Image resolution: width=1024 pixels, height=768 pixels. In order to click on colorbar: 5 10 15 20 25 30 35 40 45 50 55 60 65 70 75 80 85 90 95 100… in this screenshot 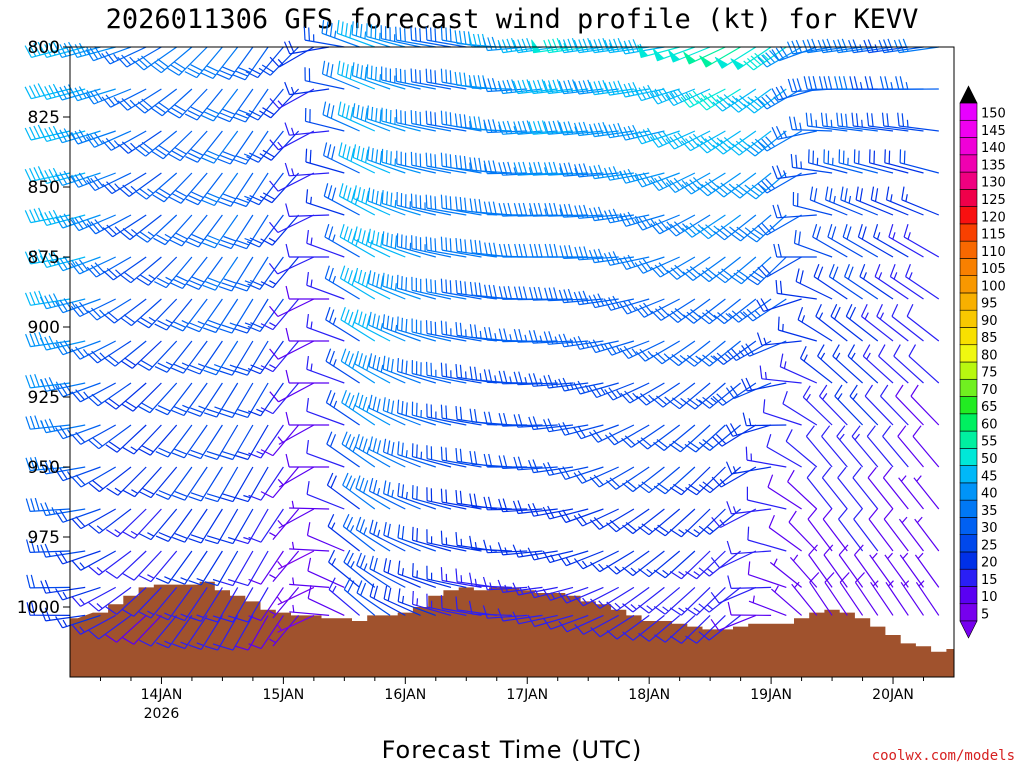, I will do `click(982, 362)`.